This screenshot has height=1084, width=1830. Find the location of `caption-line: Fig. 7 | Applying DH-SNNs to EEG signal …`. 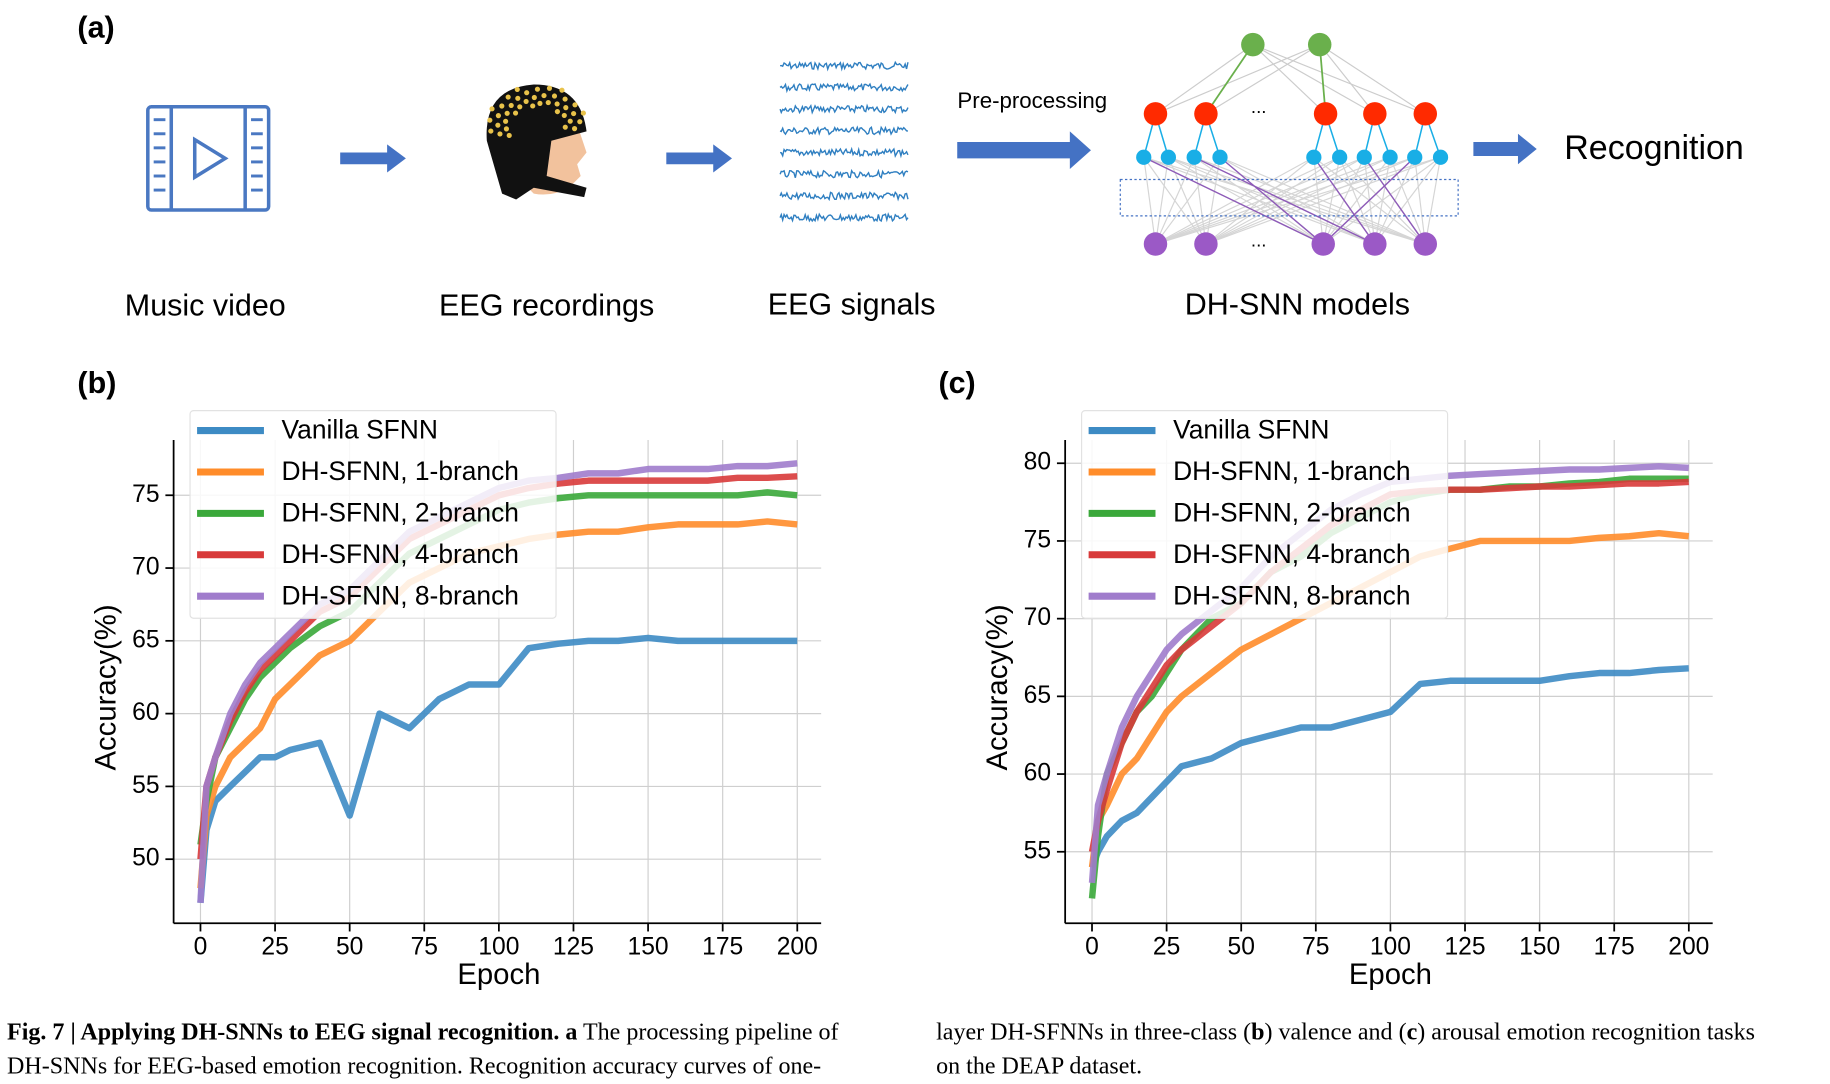

caption-line: Fig. 7 | Applying DH-SNNs to EEG signal … is located at coordinates (423, 1032).